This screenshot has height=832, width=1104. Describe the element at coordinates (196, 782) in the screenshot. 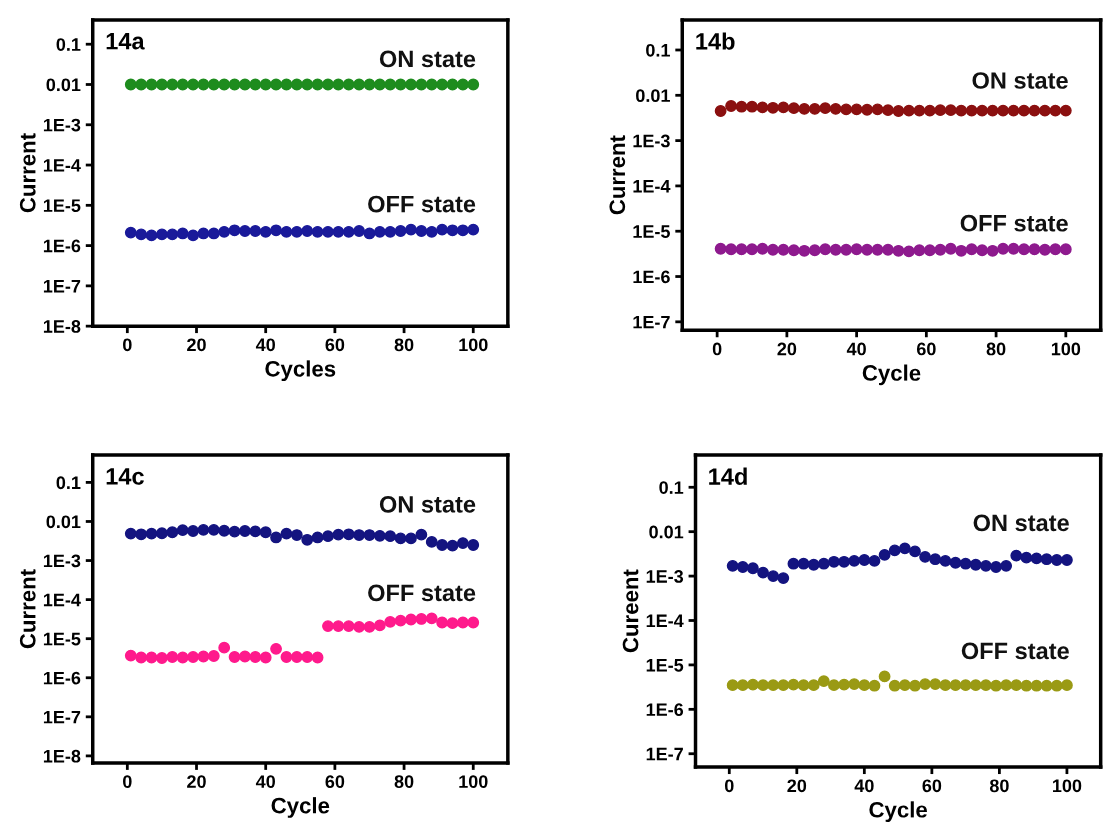

I see `x-tick-label: 20` at that location.